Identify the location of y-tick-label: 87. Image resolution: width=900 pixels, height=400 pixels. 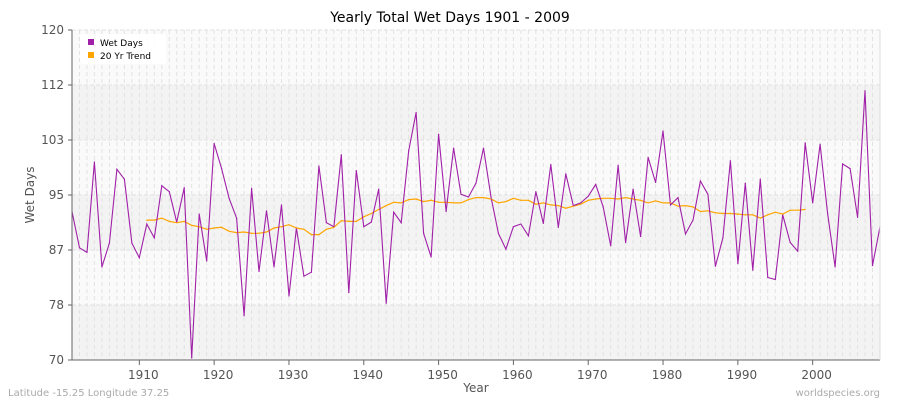
(56, 250).